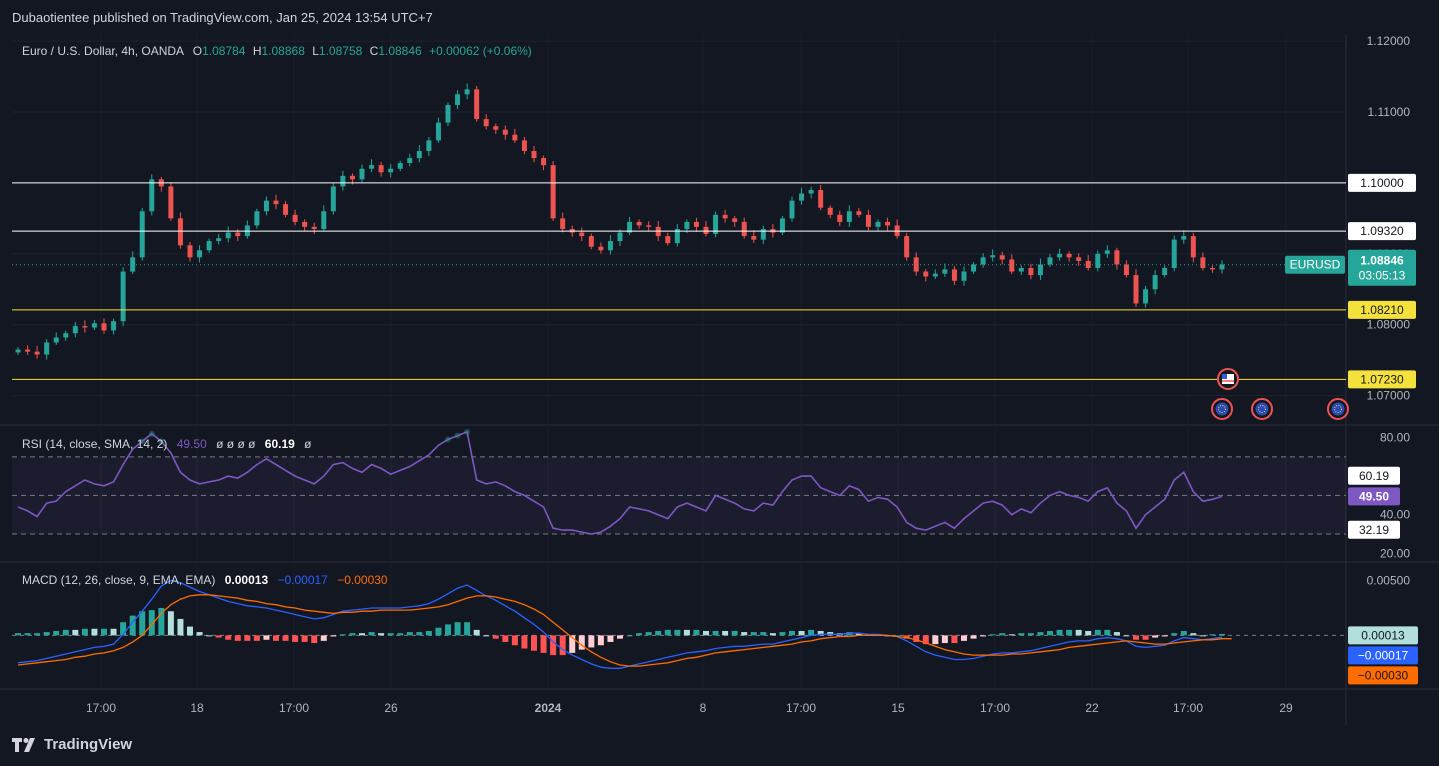  I want to click on rsi-legend-nulls: ø ø ø ø, so click(236, 444).